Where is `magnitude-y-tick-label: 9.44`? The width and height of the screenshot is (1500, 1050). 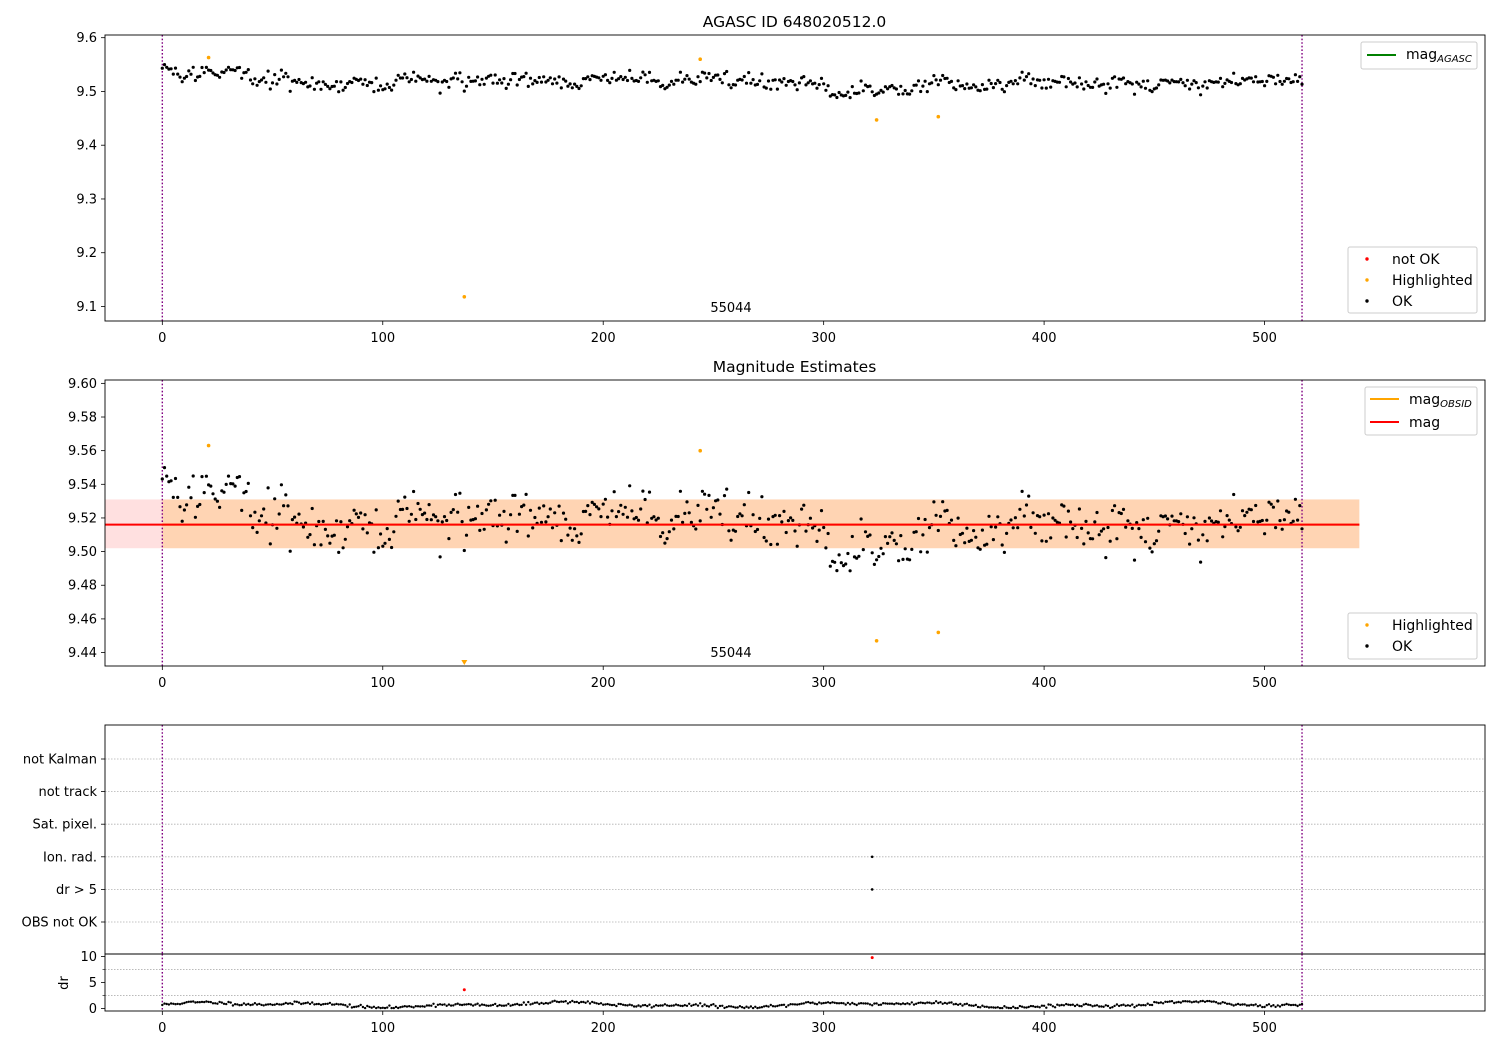
magnitude-y-tick-label: 9.44 is located at coordinates (82, 653).